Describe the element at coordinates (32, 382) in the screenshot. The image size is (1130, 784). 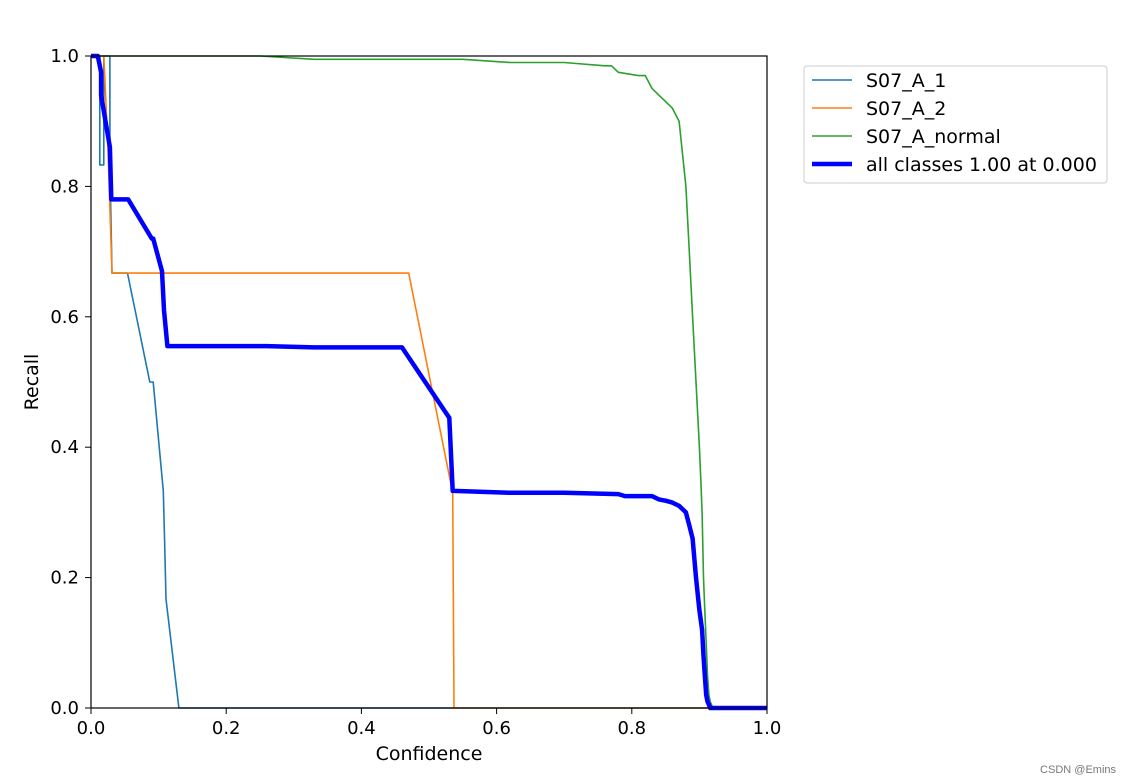
I see `y-axis-title: Recall` at that location.